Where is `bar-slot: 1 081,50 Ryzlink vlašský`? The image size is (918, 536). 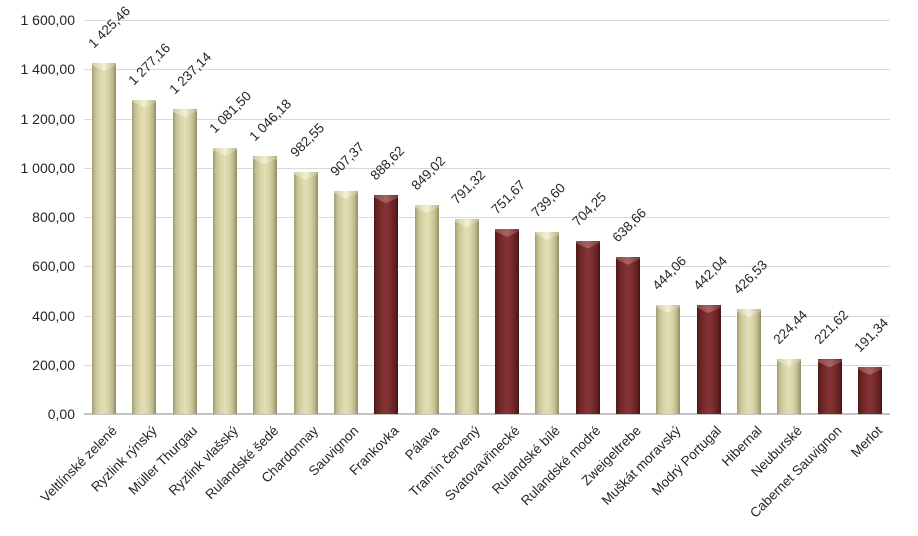
bar-slot: 1 081,50 Ryzlink vlašský is located at coordinates (209, 259).